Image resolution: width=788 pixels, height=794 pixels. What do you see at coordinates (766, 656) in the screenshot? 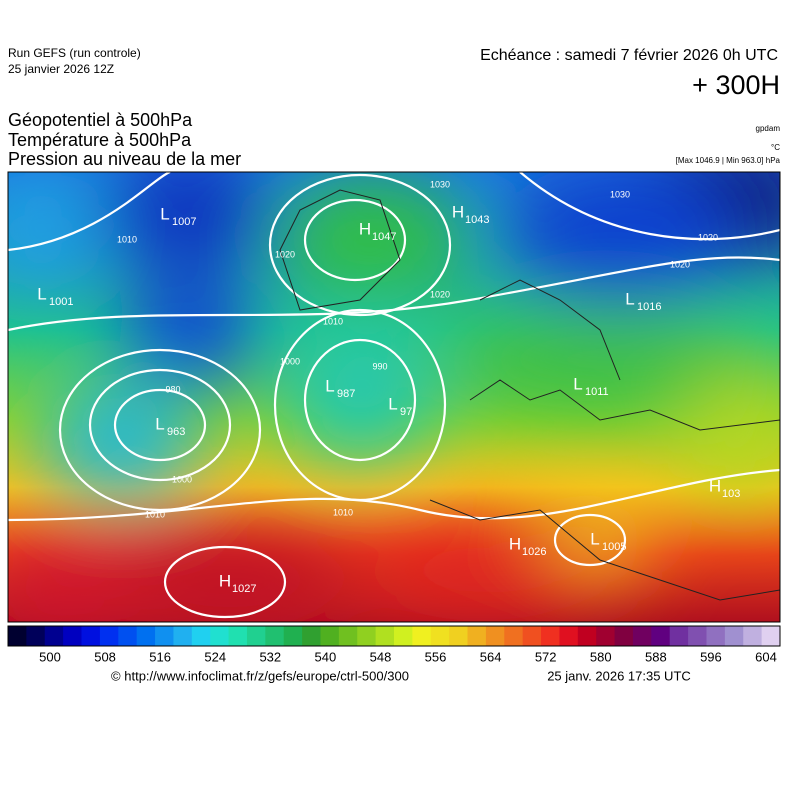
I see `colorbar-tick-label: 604` at bounding box center [766, 656].